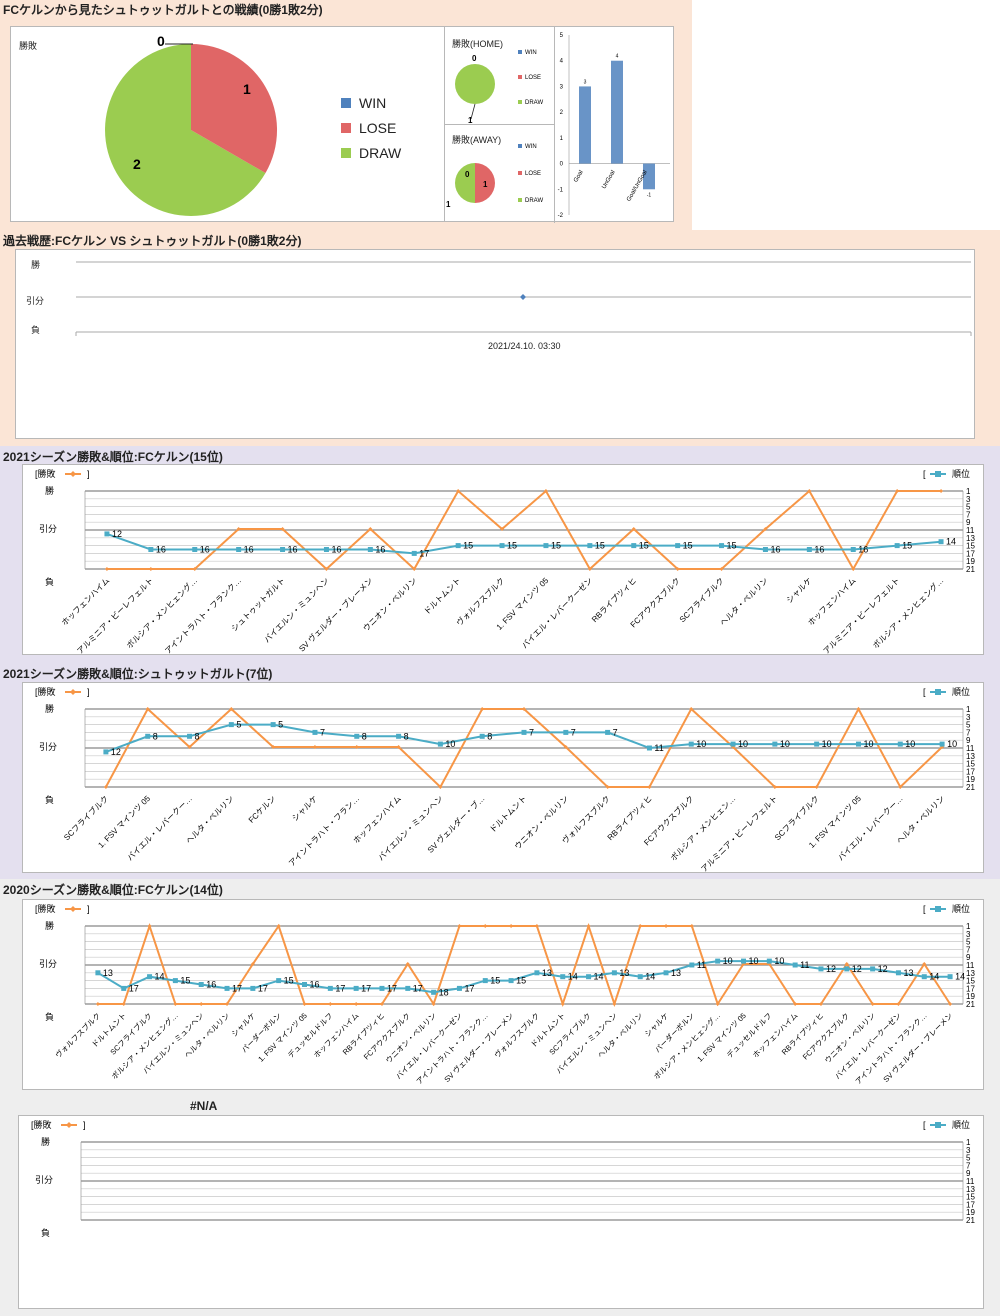 The height and width of the screenshot is (1316, 1000). I want to click on history-date: 2021/24.10. 03:30, so click(524, 346).